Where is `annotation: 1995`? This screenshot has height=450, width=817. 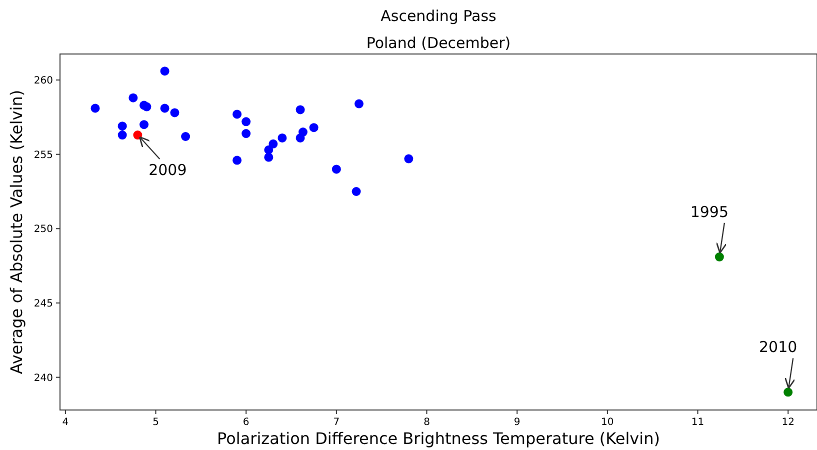 annotation: 1995 is located at coordinates (709, 211).